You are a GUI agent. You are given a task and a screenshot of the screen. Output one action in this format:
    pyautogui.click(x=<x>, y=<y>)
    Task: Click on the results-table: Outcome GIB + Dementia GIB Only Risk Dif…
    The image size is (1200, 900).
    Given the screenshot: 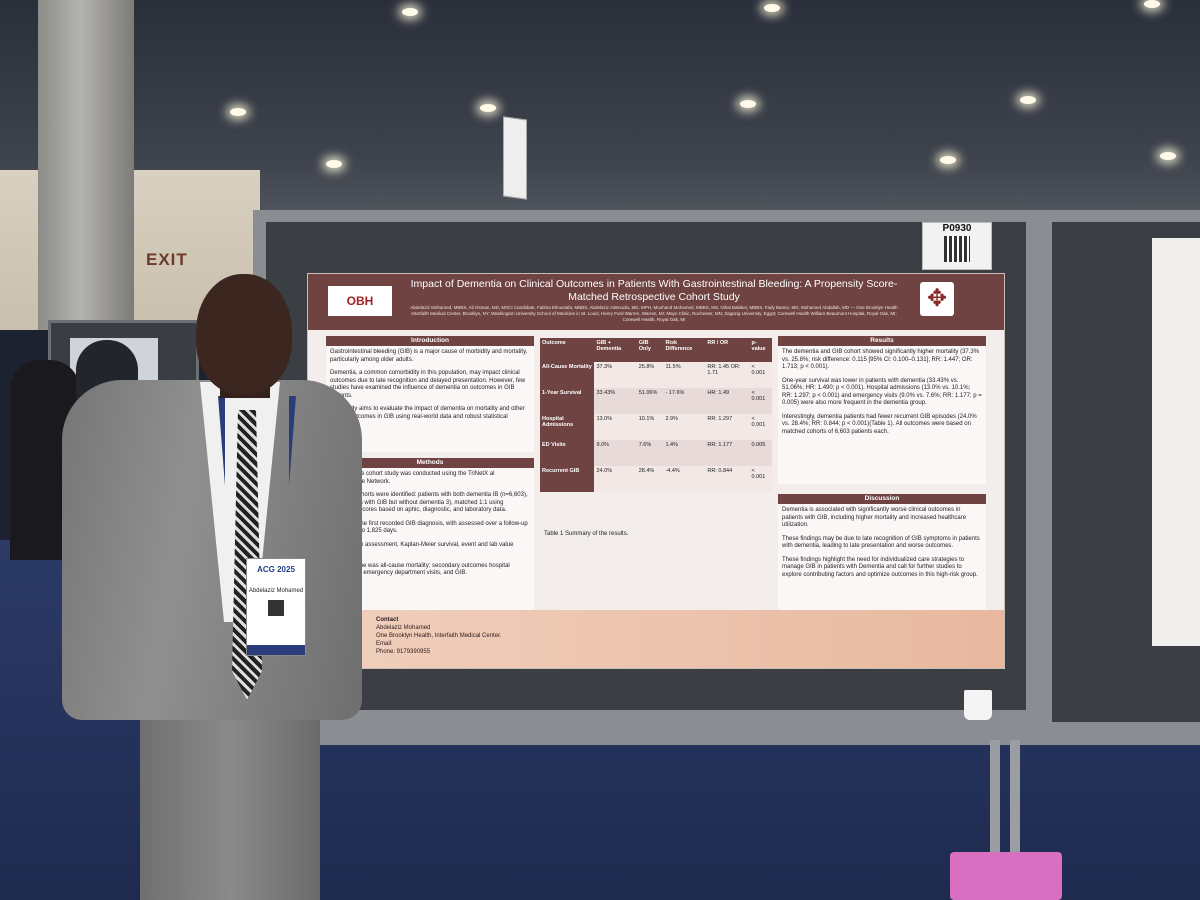 What is the action you would take?
    pyautogui.click(x=656, y=415)
    